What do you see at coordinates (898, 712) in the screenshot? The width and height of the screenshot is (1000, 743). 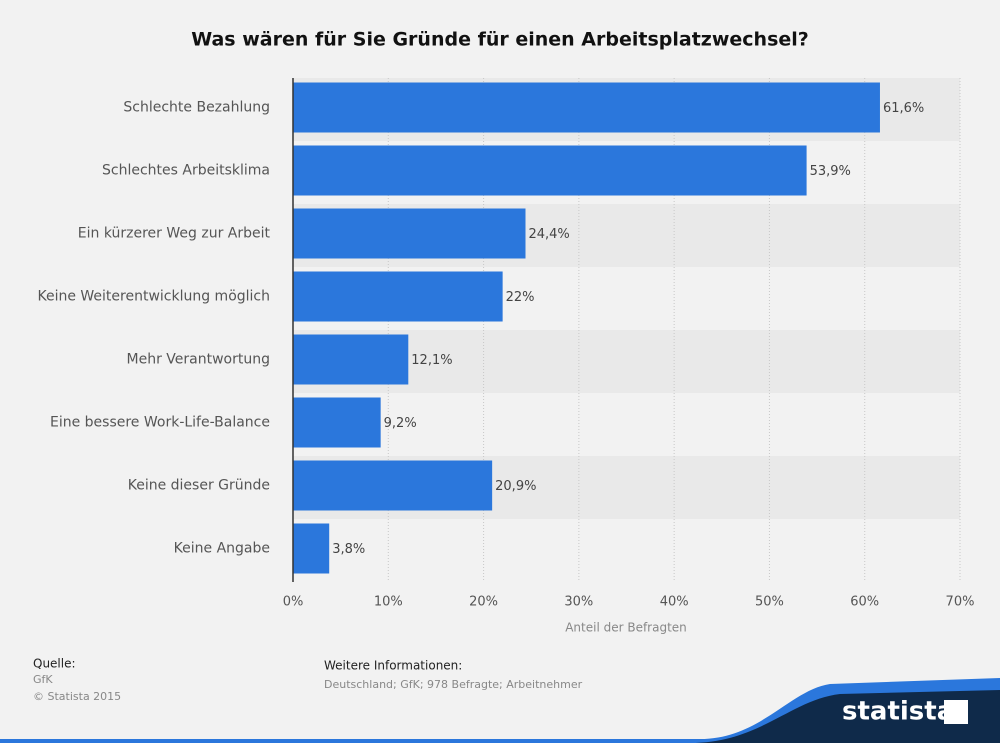 I see `logo: statista` at bounding box center [898, 712].